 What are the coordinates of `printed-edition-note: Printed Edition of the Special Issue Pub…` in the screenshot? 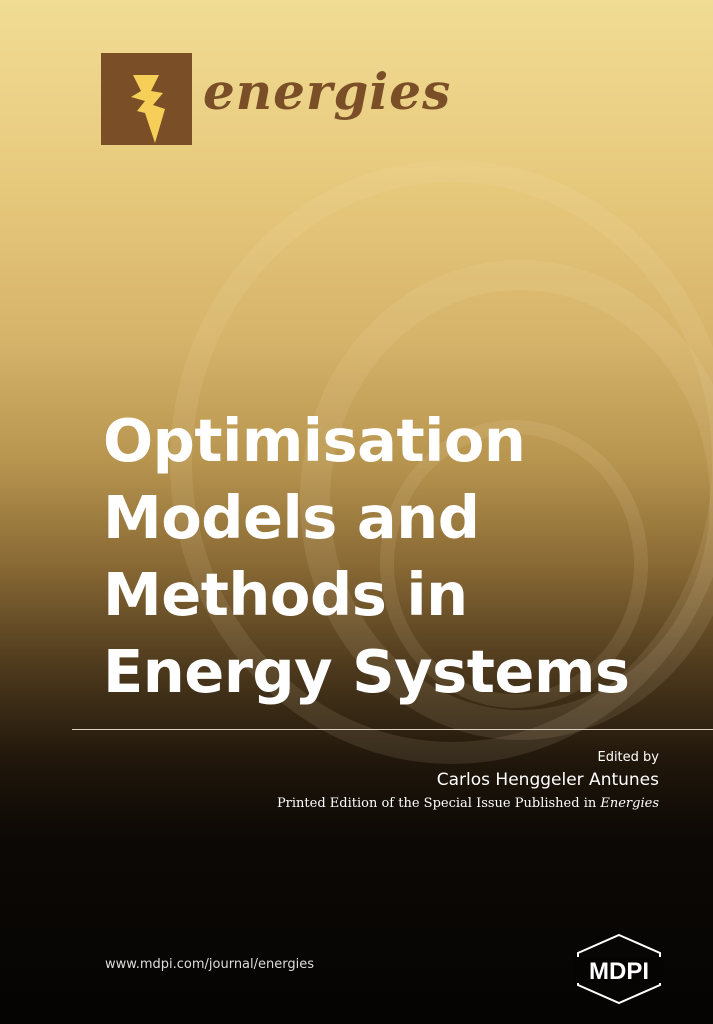 It's located at (468, 803).